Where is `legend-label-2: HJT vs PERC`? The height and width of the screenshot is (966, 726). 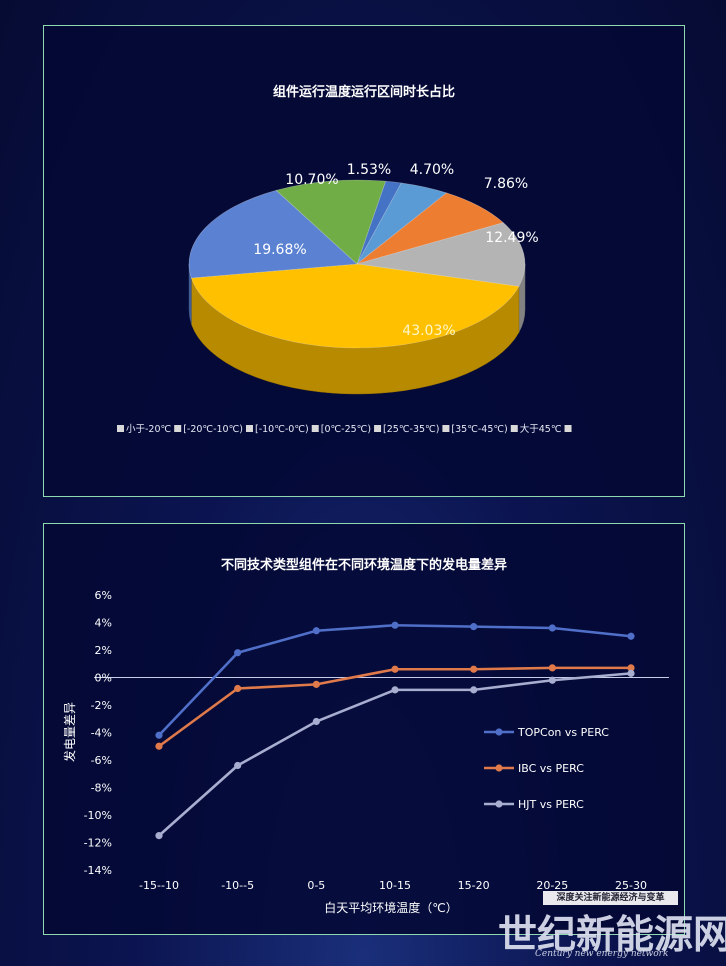
legend-label-2: HJT vs PERC is located at coordinates (551, 804).